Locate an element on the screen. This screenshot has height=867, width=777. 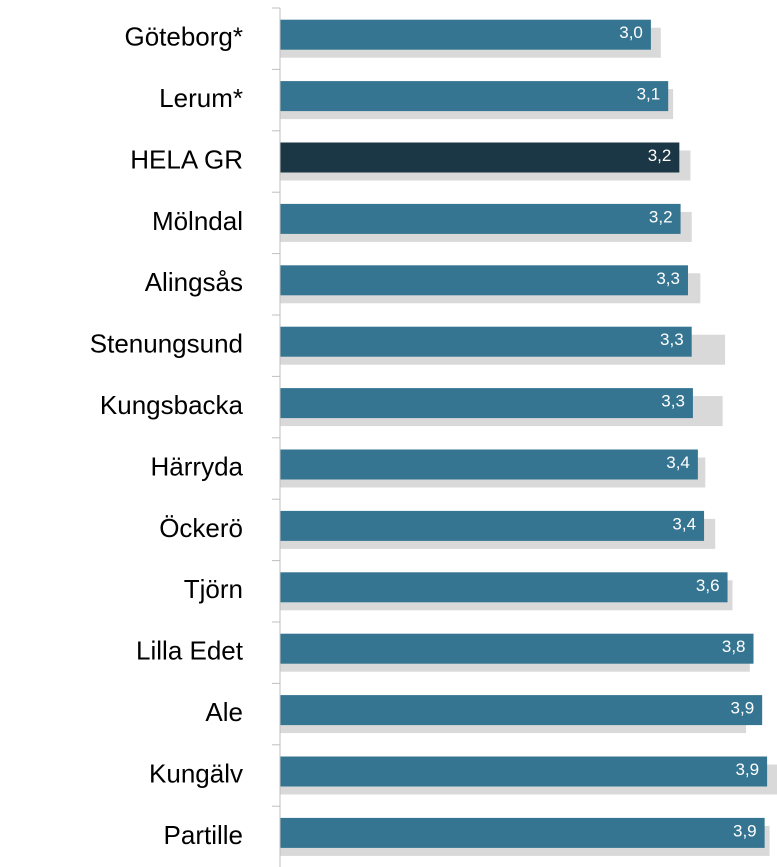
category-label: Härryda is located at coordinates (197, 466).